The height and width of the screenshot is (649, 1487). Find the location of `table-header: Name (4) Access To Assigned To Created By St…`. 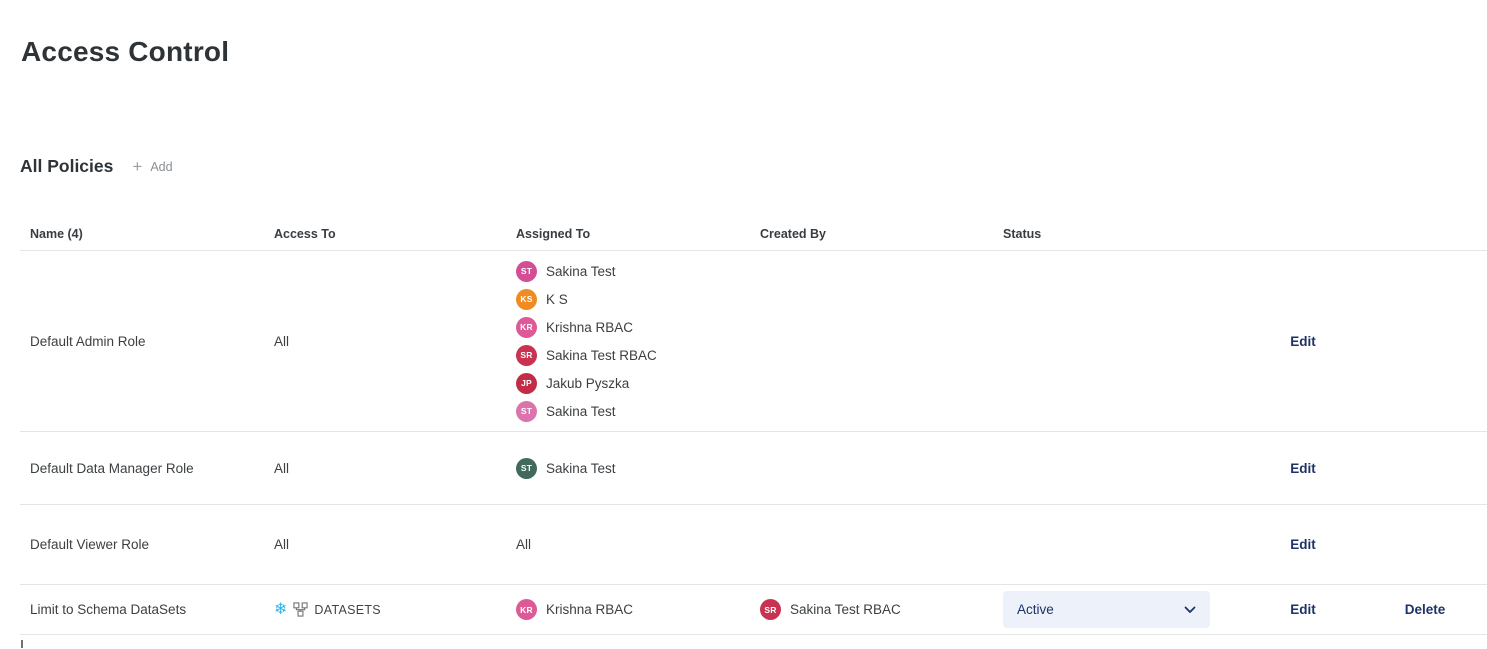

table-header: Name (4) Access To Assigned To Created By St… is located at coordinates (753, 226).